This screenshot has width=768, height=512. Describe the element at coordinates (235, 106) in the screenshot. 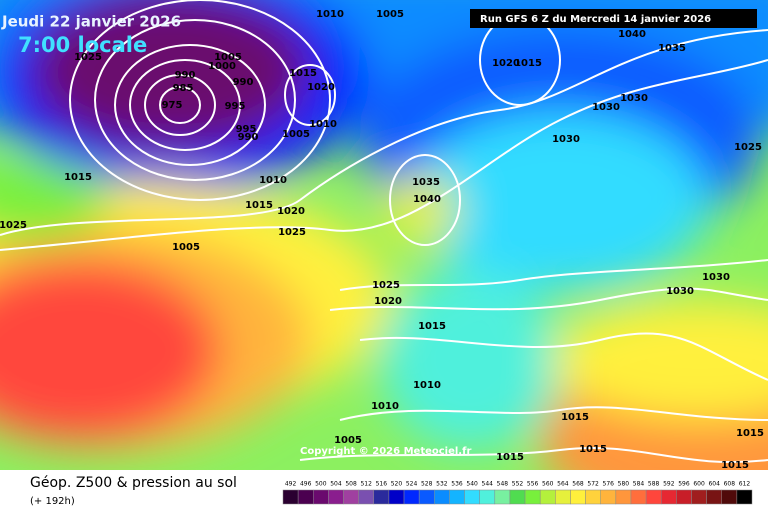

I see `isobar-label: 995` at that location.